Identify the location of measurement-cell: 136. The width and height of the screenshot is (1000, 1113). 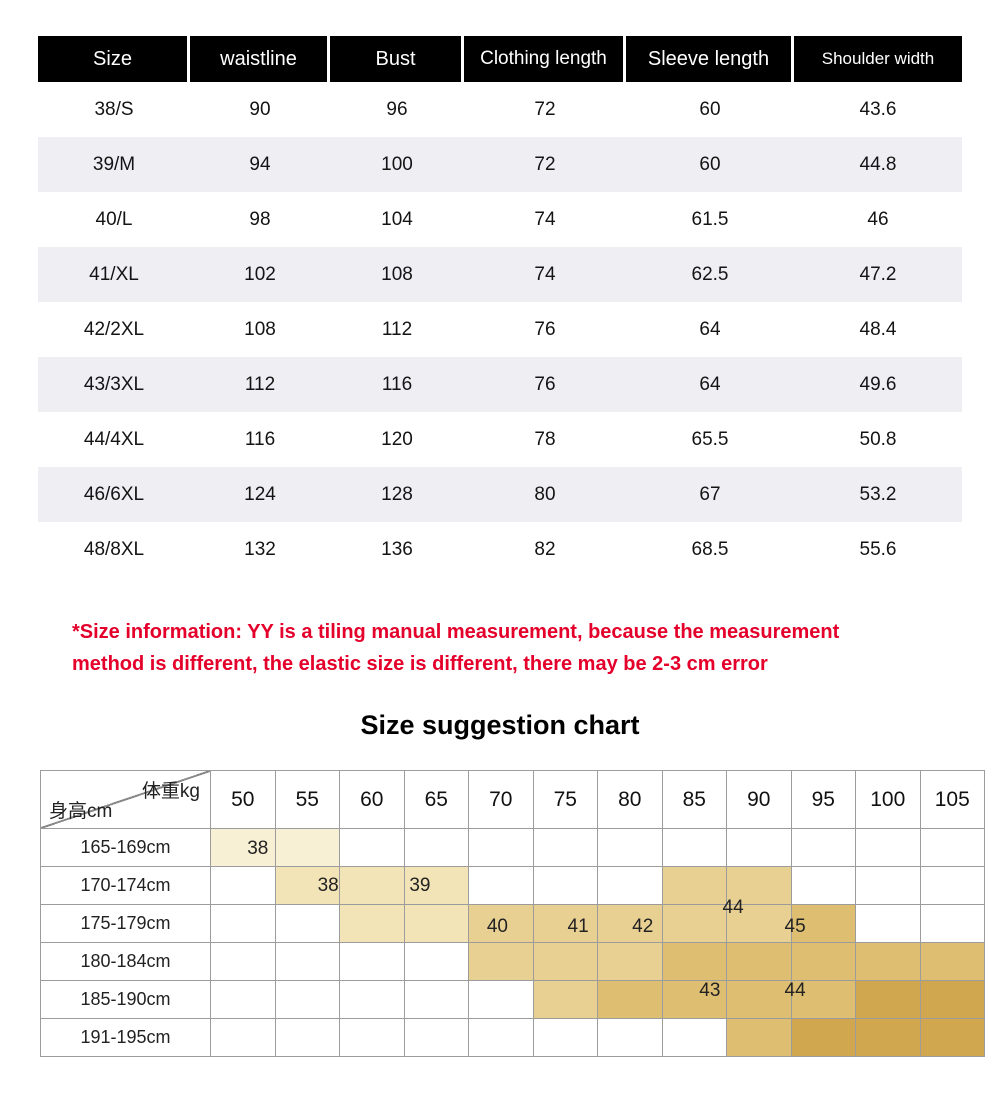
(397, 549).